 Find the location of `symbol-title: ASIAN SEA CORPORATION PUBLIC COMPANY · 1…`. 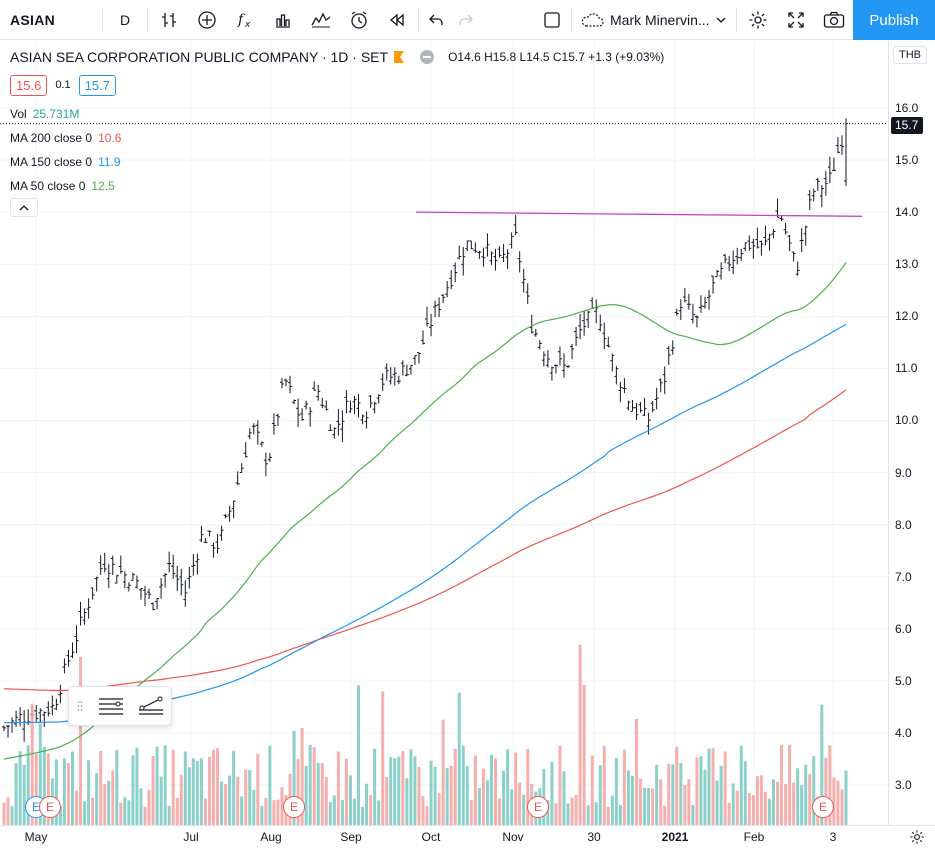

symbol-title: ASIAN SEA CORPORATION PUBLIC COMPANY · 1… is located at coordinates (199, 57).